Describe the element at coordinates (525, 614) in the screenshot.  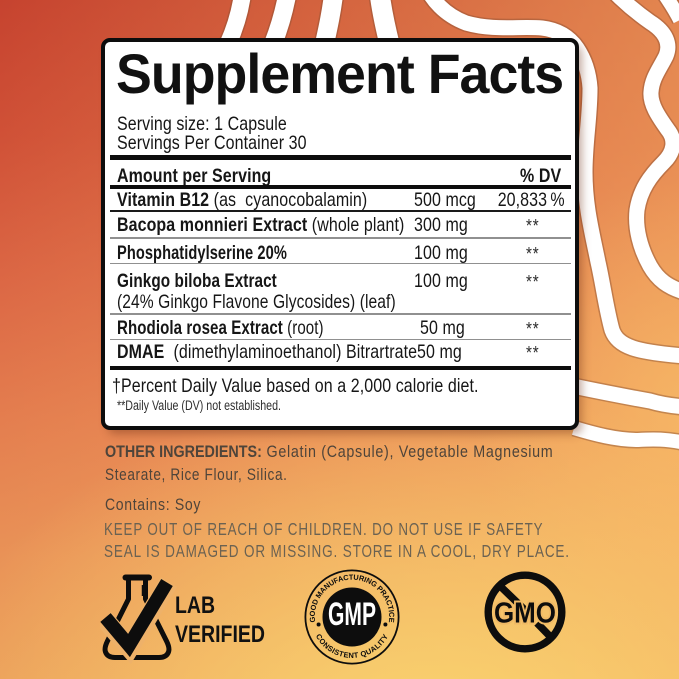
I see `svg-text: GMO` at that location.